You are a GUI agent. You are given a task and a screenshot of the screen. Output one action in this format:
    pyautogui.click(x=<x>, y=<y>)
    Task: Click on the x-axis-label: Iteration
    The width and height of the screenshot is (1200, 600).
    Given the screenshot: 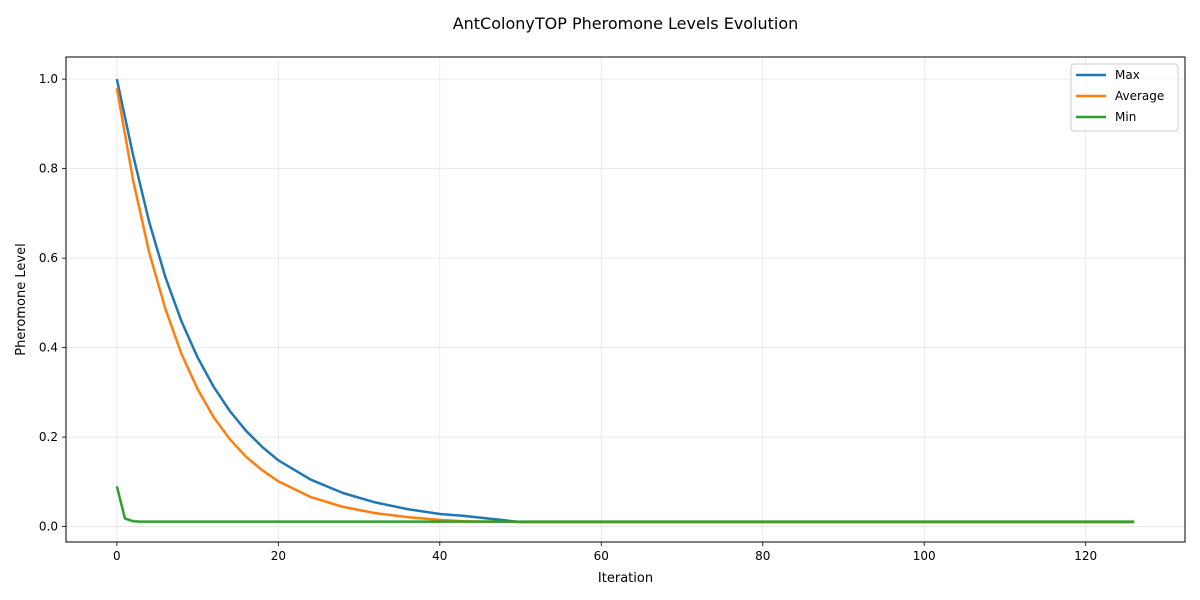 What is the action you would take?
    pyautogui.click(x=625, y=578)
    